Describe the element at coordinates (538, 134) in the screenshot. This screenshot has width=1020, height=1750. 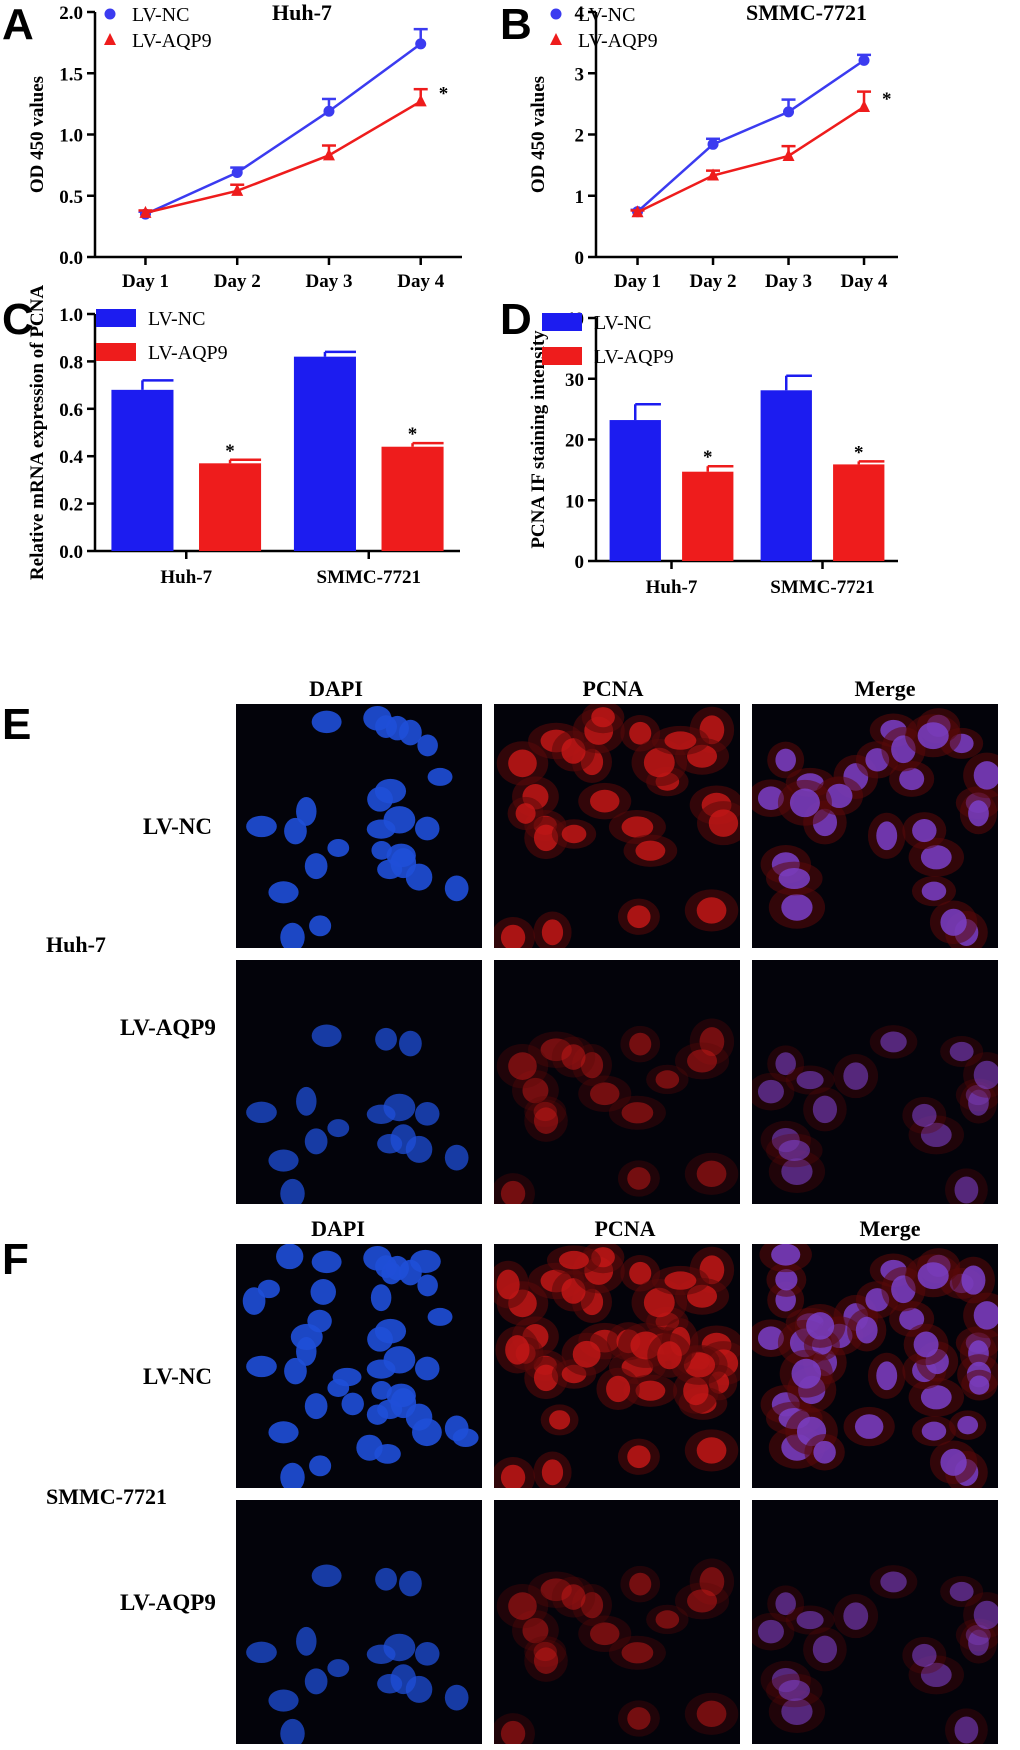
I see `y-axis-label: OD 450 values` at that location.